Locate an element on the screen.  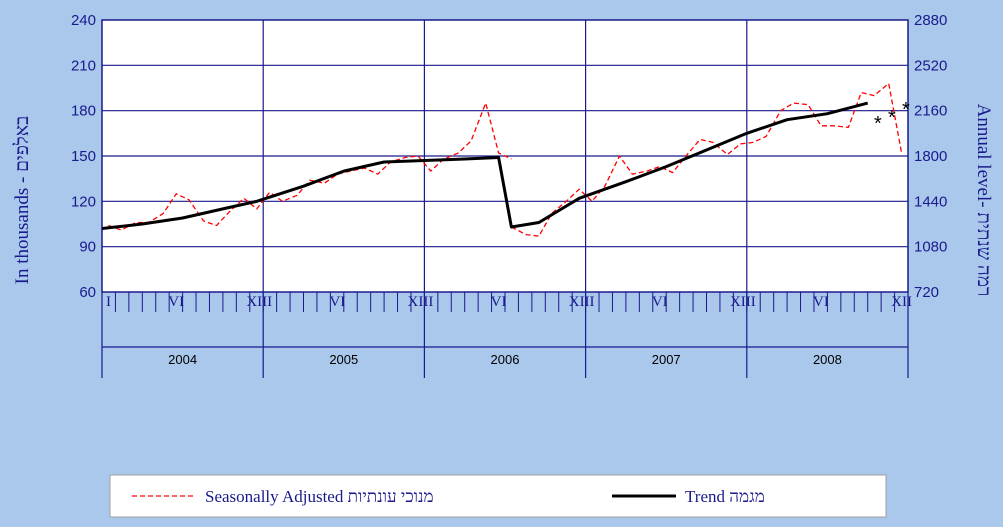
annotations: * * * is located at coordinates (892, 117).